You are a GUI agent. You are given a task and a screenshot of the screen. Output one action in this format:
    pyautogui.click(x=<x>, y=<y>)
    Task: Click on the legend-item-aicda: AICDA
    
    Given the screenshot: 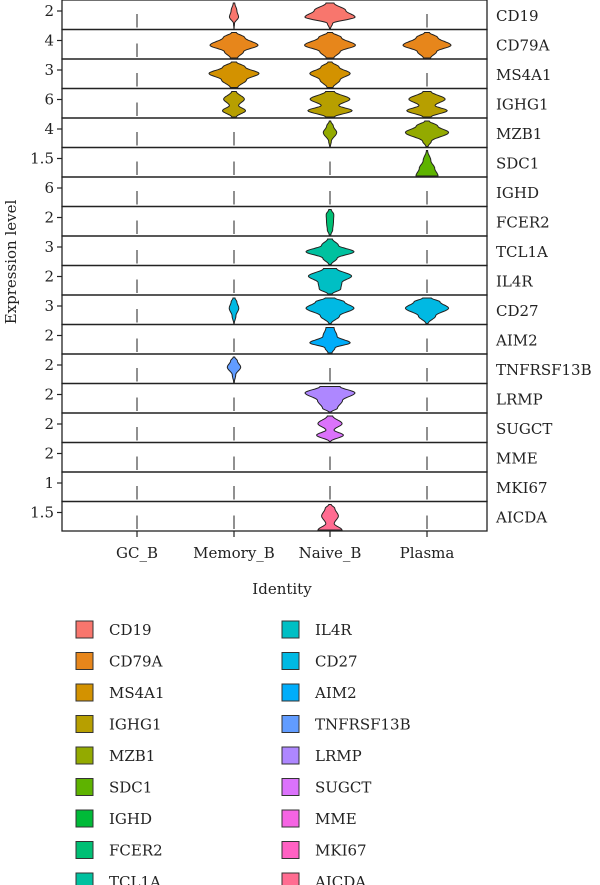 What is the action you would take?
    pyautogui.click(x=323, y=878)
    